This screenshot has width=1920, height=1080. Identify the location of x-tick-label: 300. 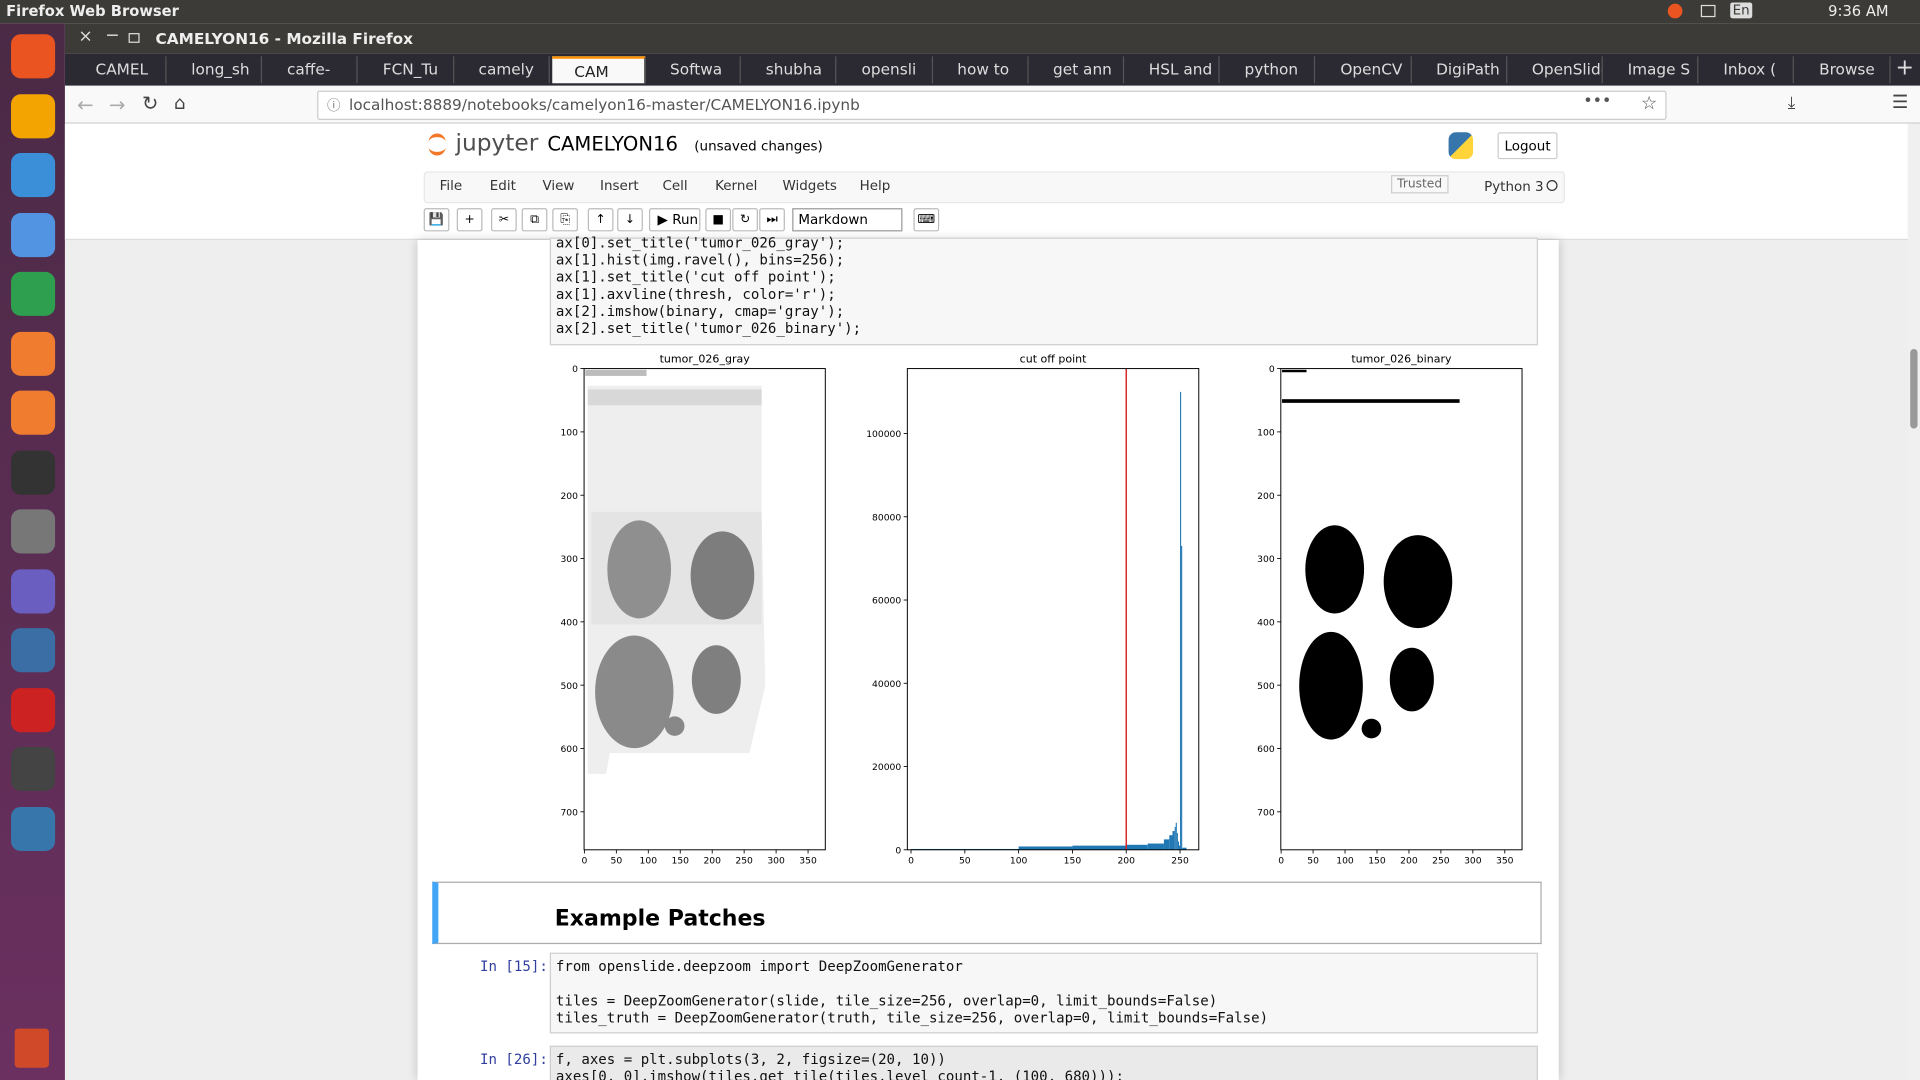
(776, 860).